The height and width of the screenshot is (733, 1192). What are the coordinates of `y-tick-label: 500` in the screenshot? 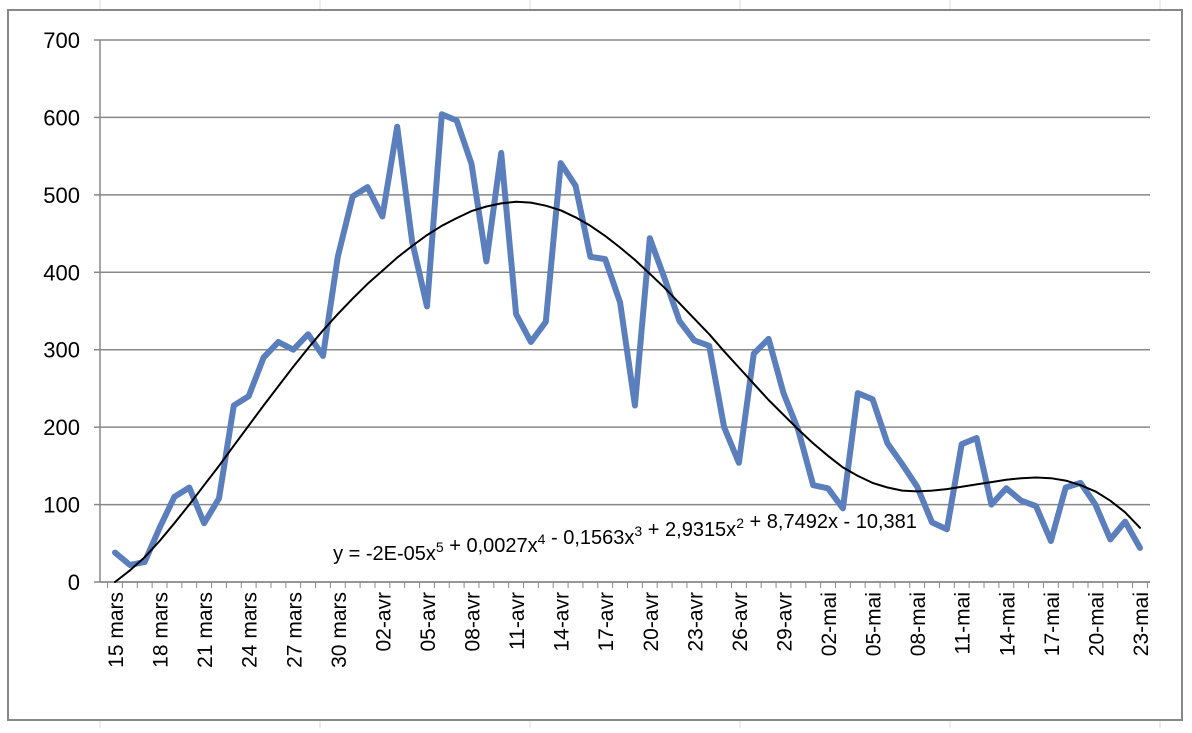 It's located at (61, 195).